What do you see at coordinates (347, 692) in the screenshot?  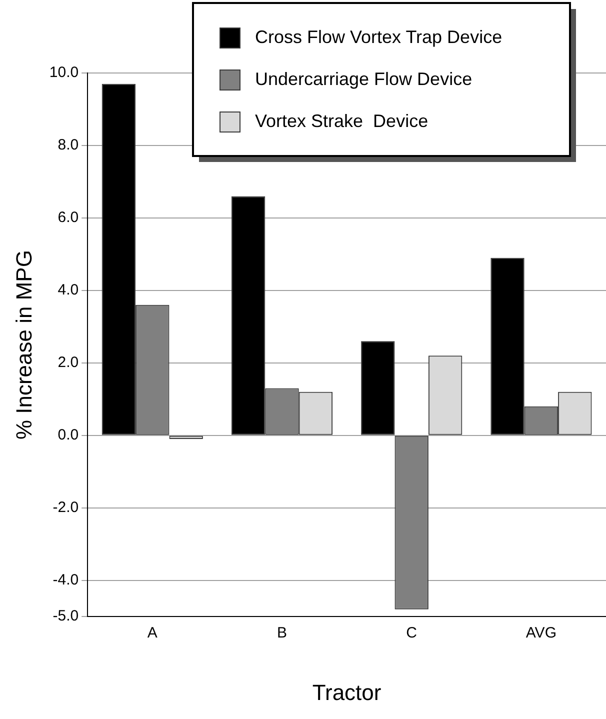 I see `x-axis-title: Tractor` at bounding box center [347, 692].